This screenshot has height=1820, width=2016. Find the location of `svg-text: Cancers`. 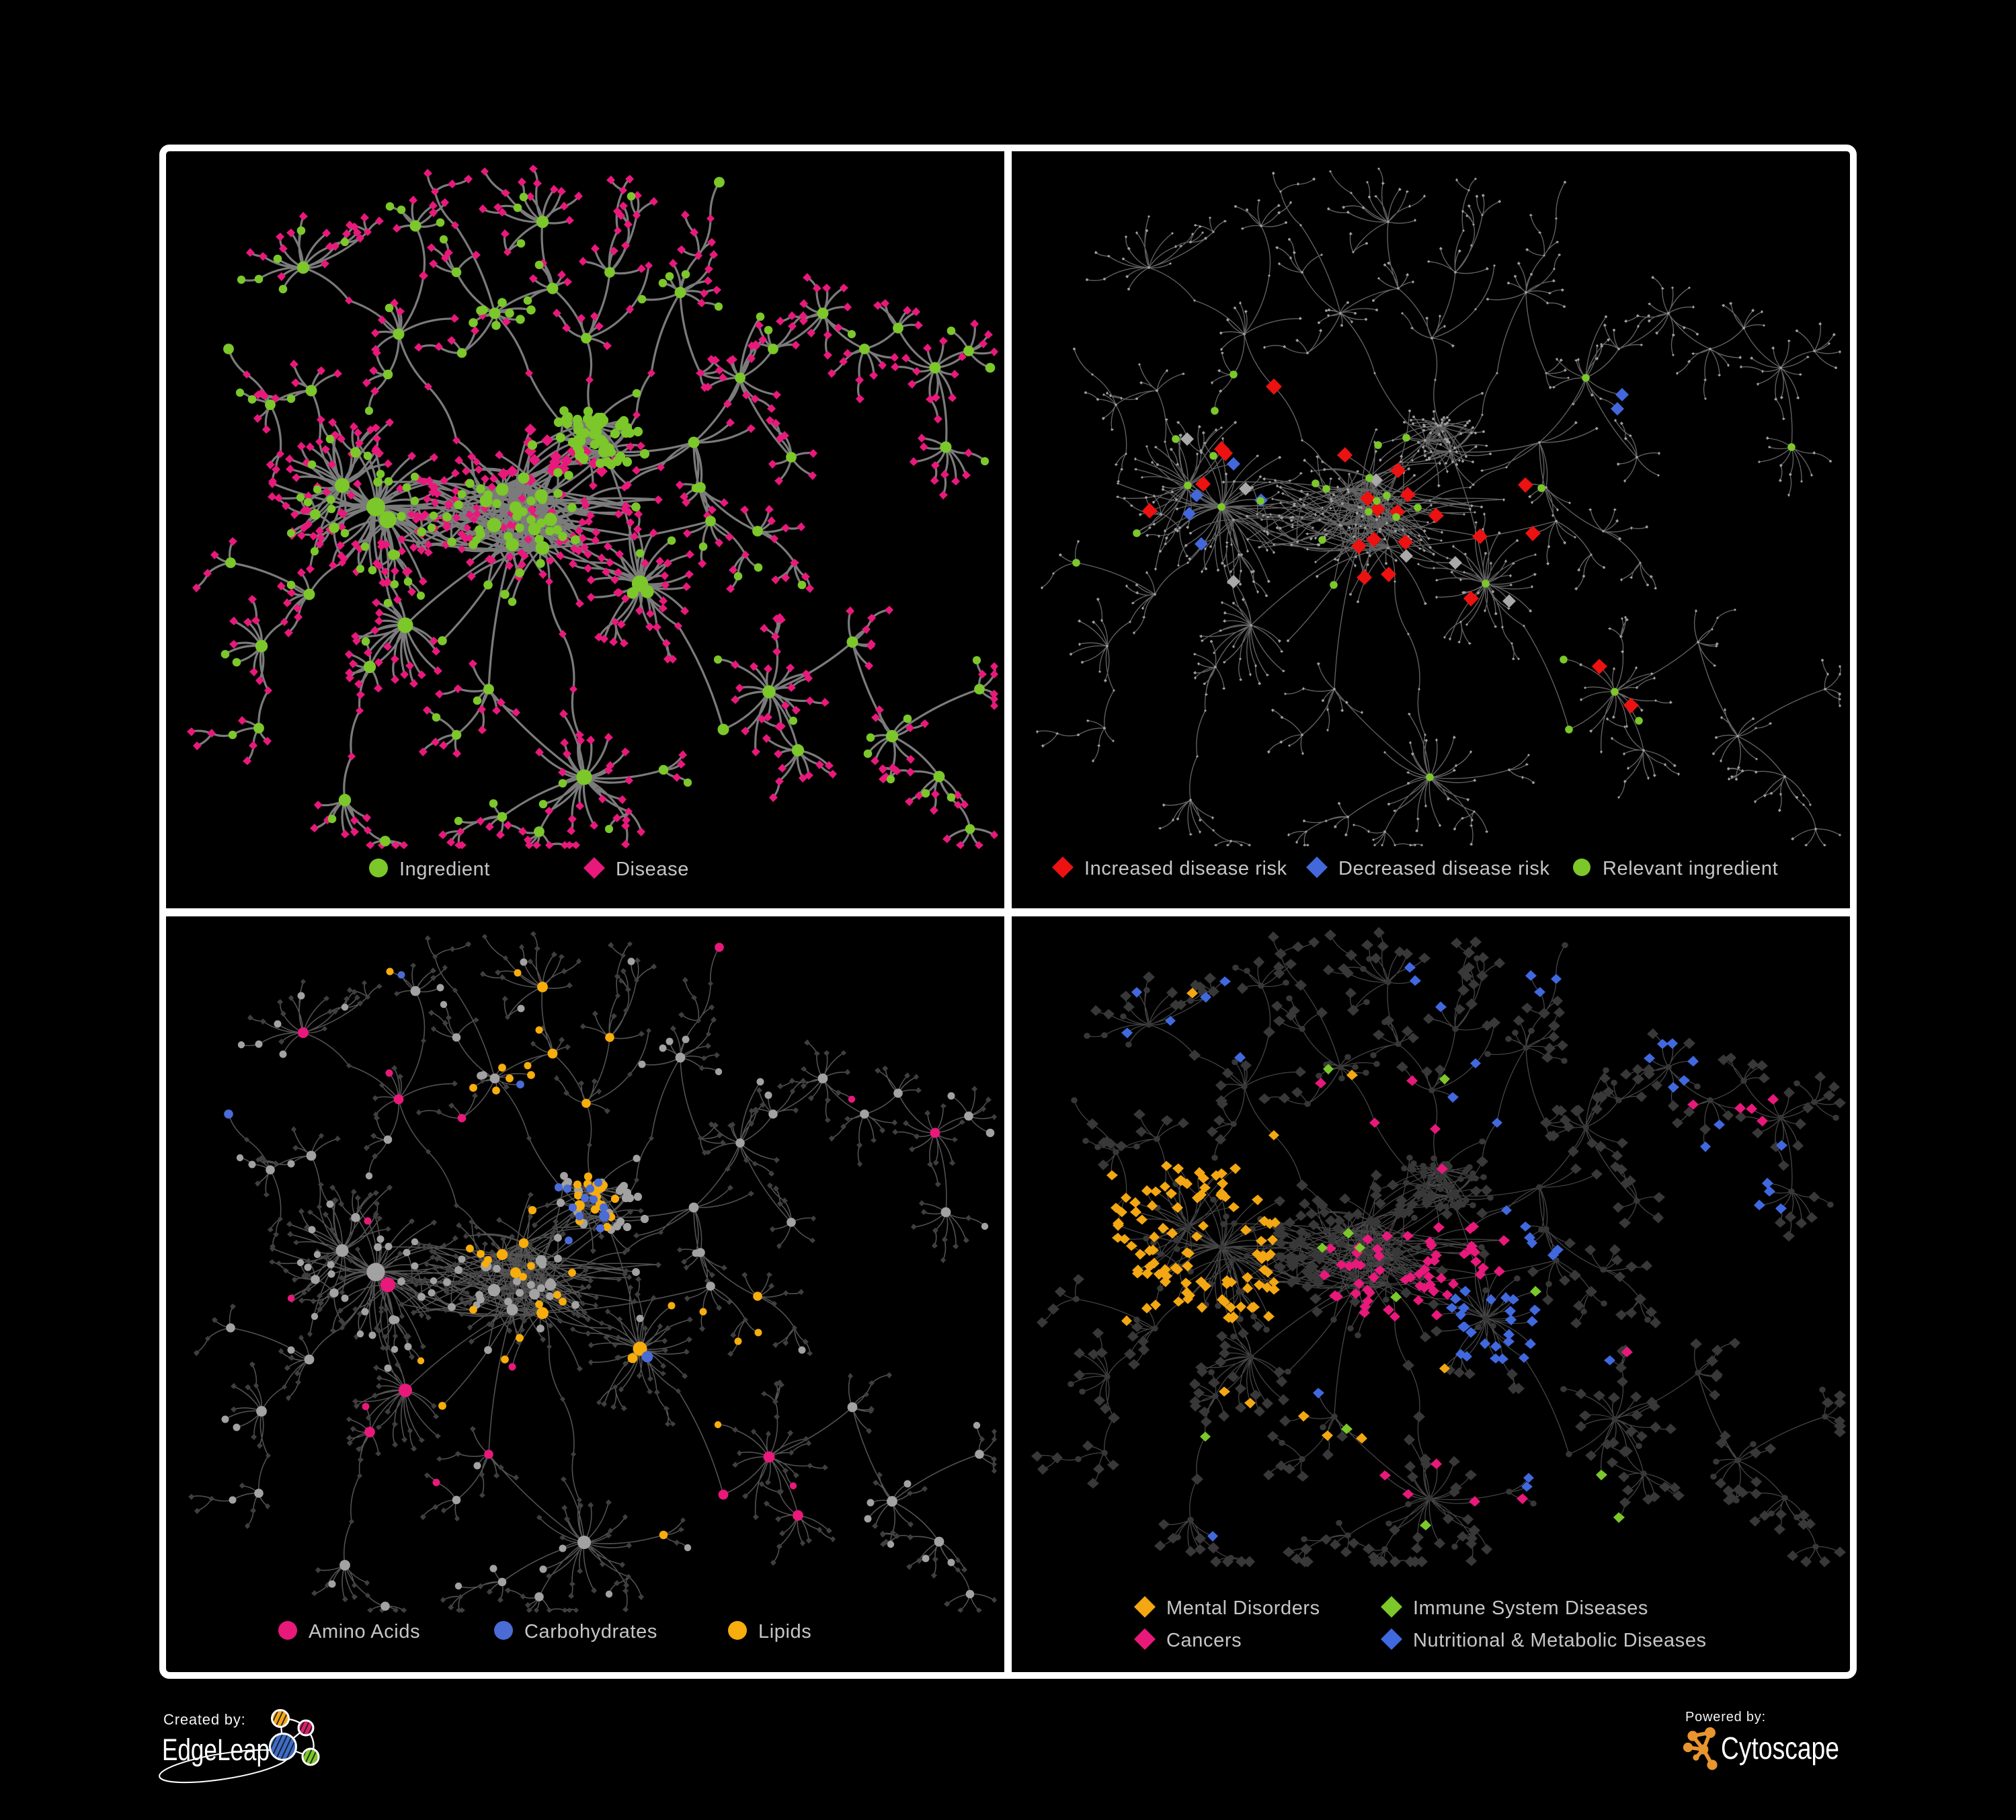

svg-text: Cancers is located at coordinates (1204, 1640).